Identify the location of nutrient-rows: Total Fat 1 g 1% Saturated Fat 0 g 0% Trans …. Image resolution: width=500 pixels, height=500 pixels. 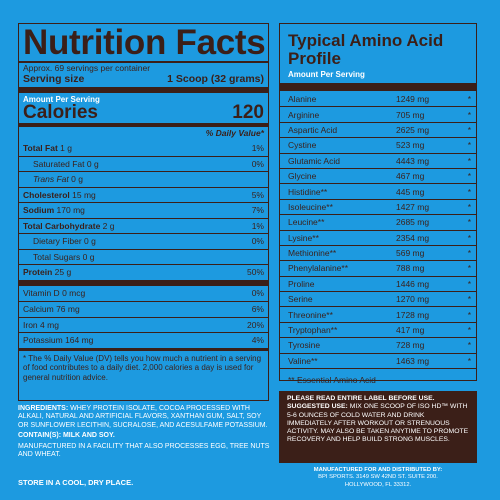
(143, 210).